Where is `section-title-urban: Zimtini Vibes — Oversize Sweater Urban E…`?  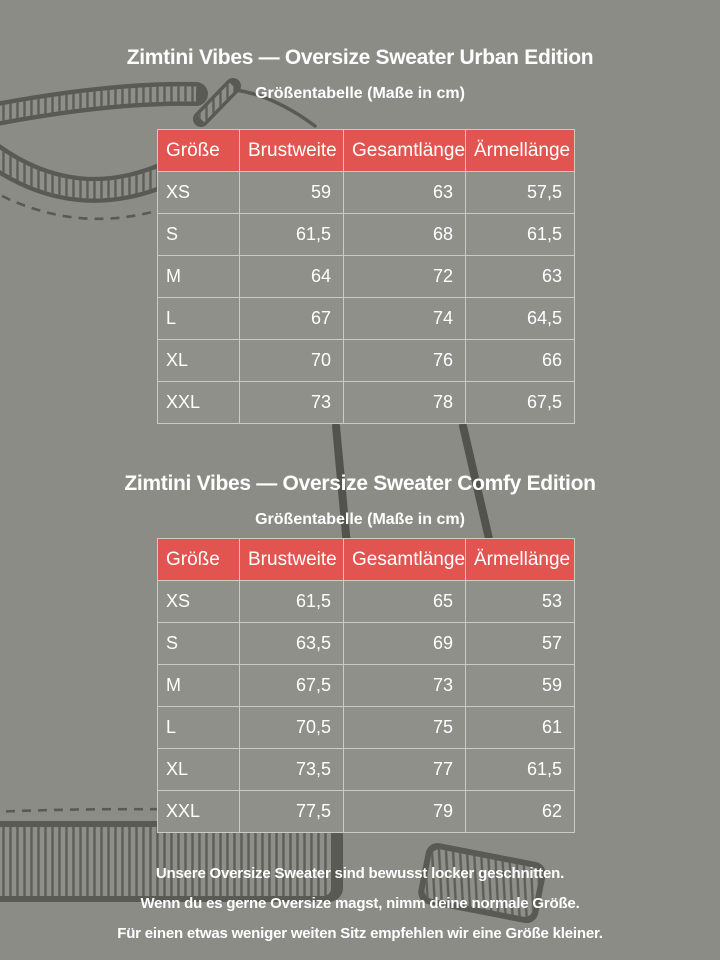 section-title-urban: Zimtini Vibes — Oversize Sweater Urban E… is located at coordinates (360, 57).